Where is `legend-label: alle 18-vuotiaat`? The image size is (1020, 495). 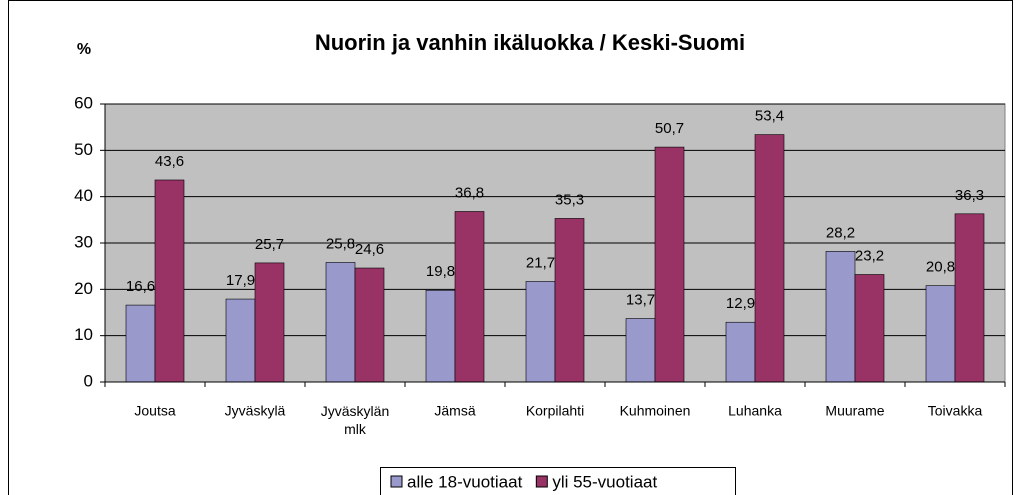 legend-label: alle 18-vuotiaat is located at coordinates (465, 481).